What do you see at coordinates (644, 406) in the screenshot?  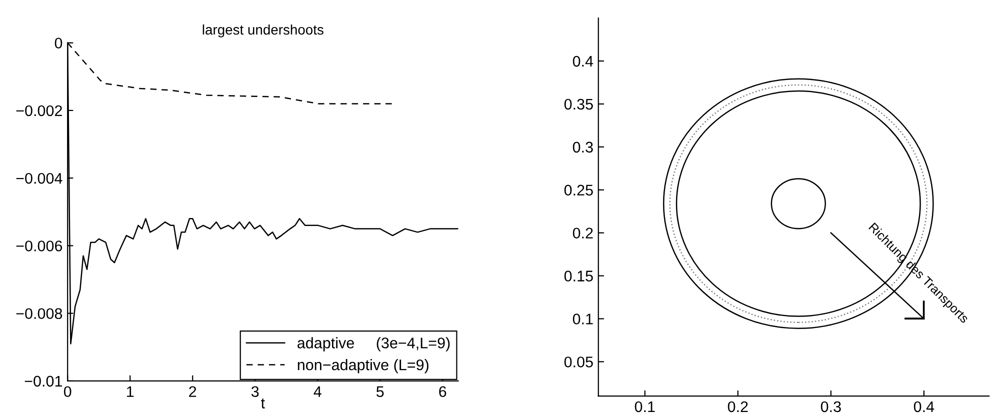 I see `x-tick-label: 0.1` at bounding box center [644, 406].